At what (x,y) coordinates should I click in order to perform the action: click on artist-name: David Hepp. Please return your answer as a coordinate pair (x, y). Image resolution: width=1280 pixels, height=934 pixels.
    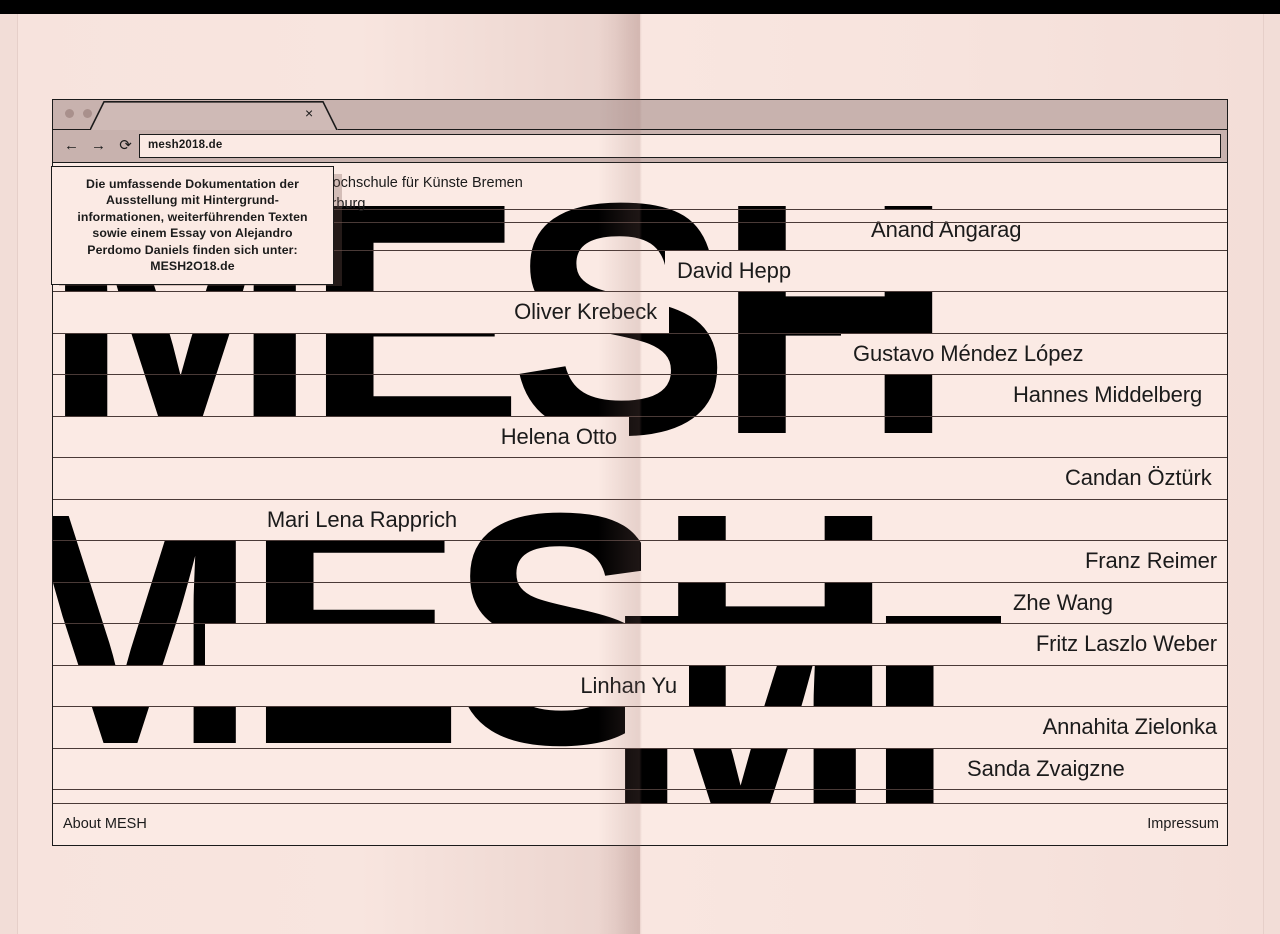
    Looking at the image, I should click on (734, 270).